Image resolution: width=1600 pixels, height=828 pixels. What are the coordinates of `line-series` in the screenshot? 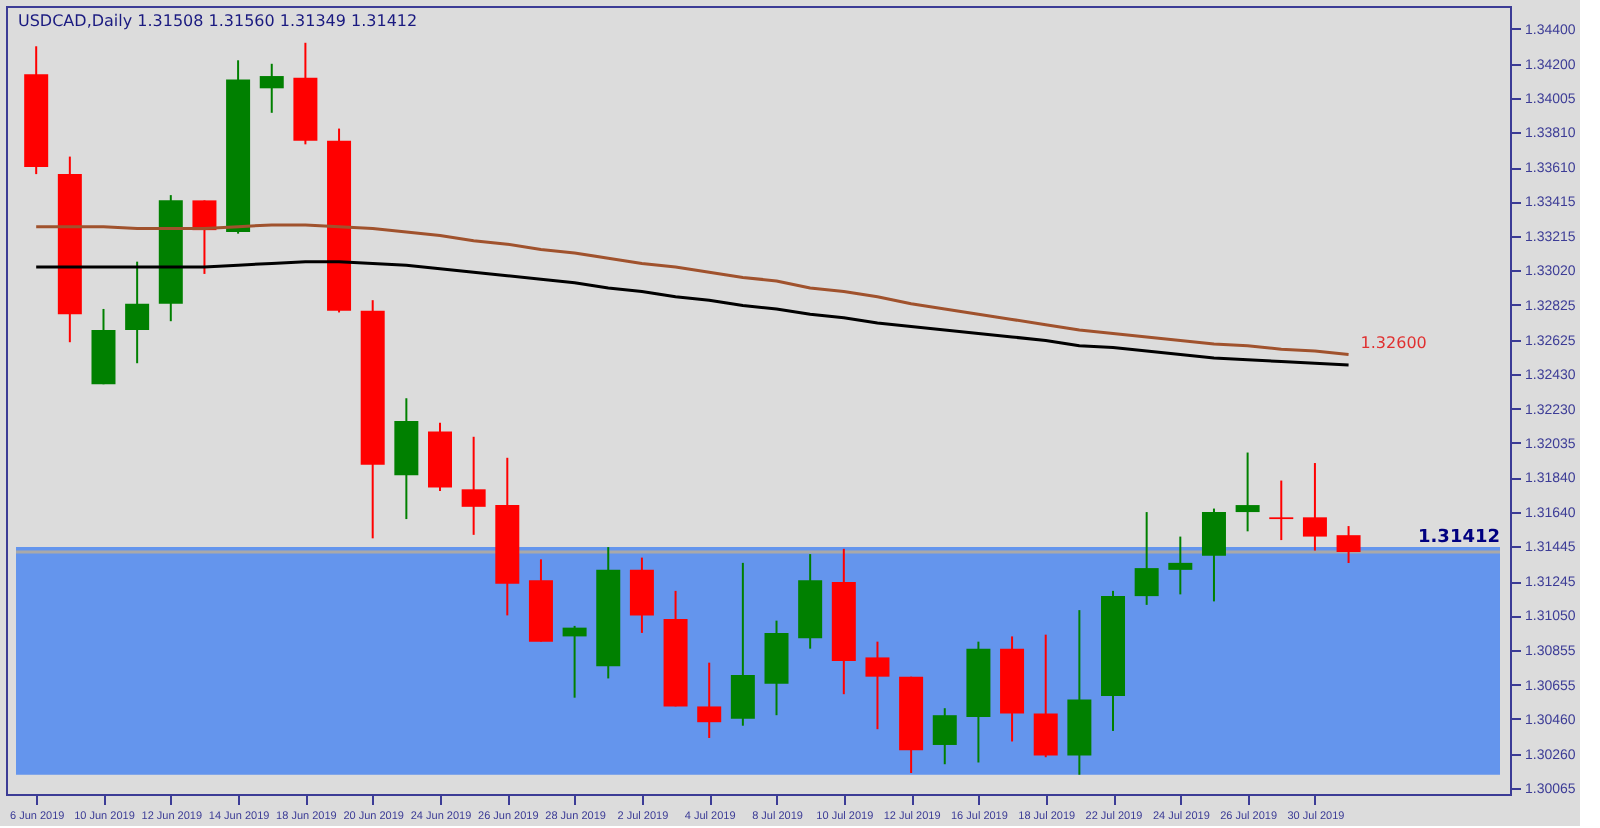 It's located at (692, 313).